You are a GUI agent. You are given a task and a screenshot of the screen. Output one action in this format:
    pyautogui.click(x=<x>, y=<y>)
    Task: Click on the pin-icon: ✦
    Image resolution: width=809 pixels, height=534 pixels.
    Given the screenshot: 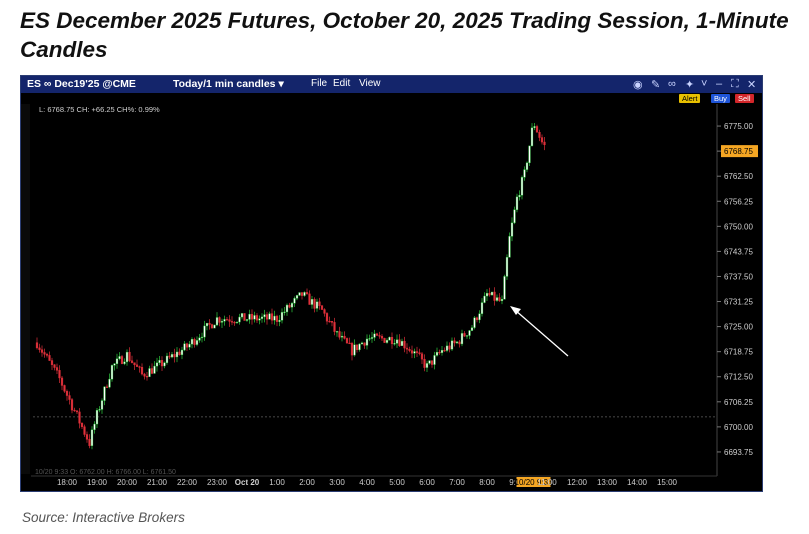 What is the action you would take?
    pyautogui.click(x=690, y=85)
    